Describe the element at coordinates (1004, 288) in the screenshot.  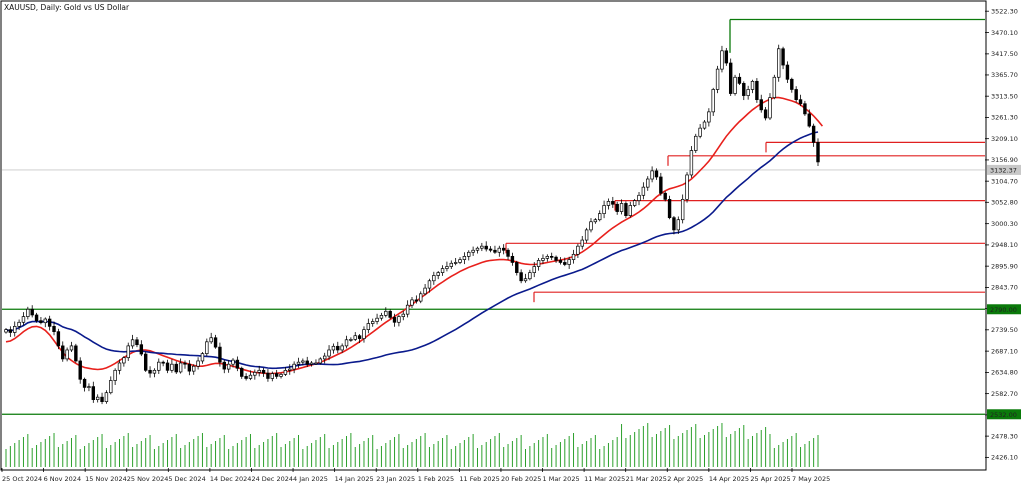
I see `y-tick-label: 2843.70` at that location.